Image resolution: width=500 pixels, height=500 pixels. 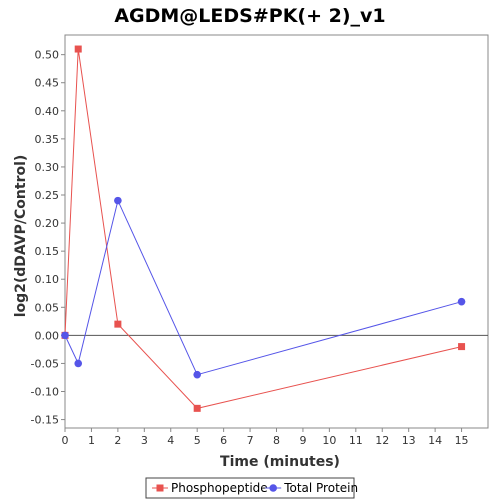 I want to click on y-tick-label: 0.10, so click(x=47, y=279).